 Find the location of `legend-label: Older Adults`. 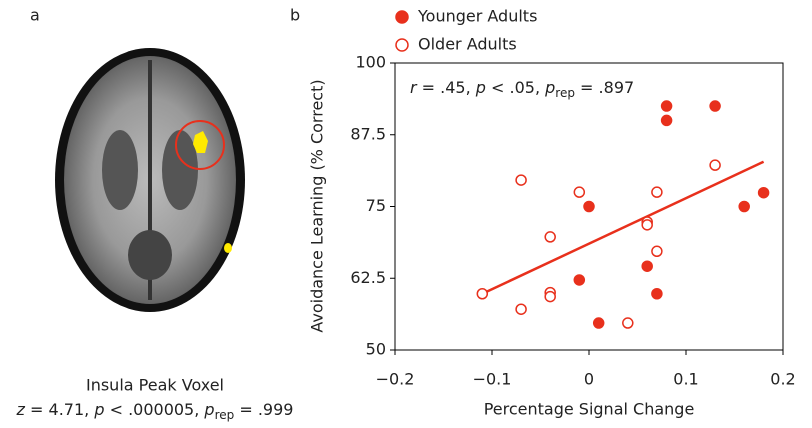

legend-label: Older Adults is located at coordinates (467, 44).